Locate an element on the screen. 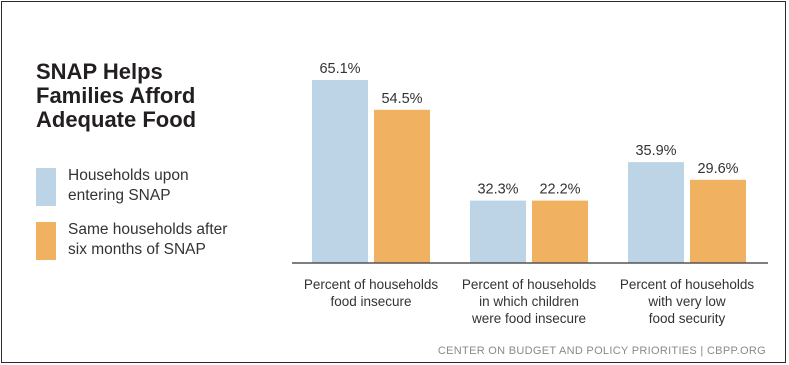 The width and height of the screenshot is (789, 365). bar-very-low-food-security-entering is located at coordinates (656, 212).